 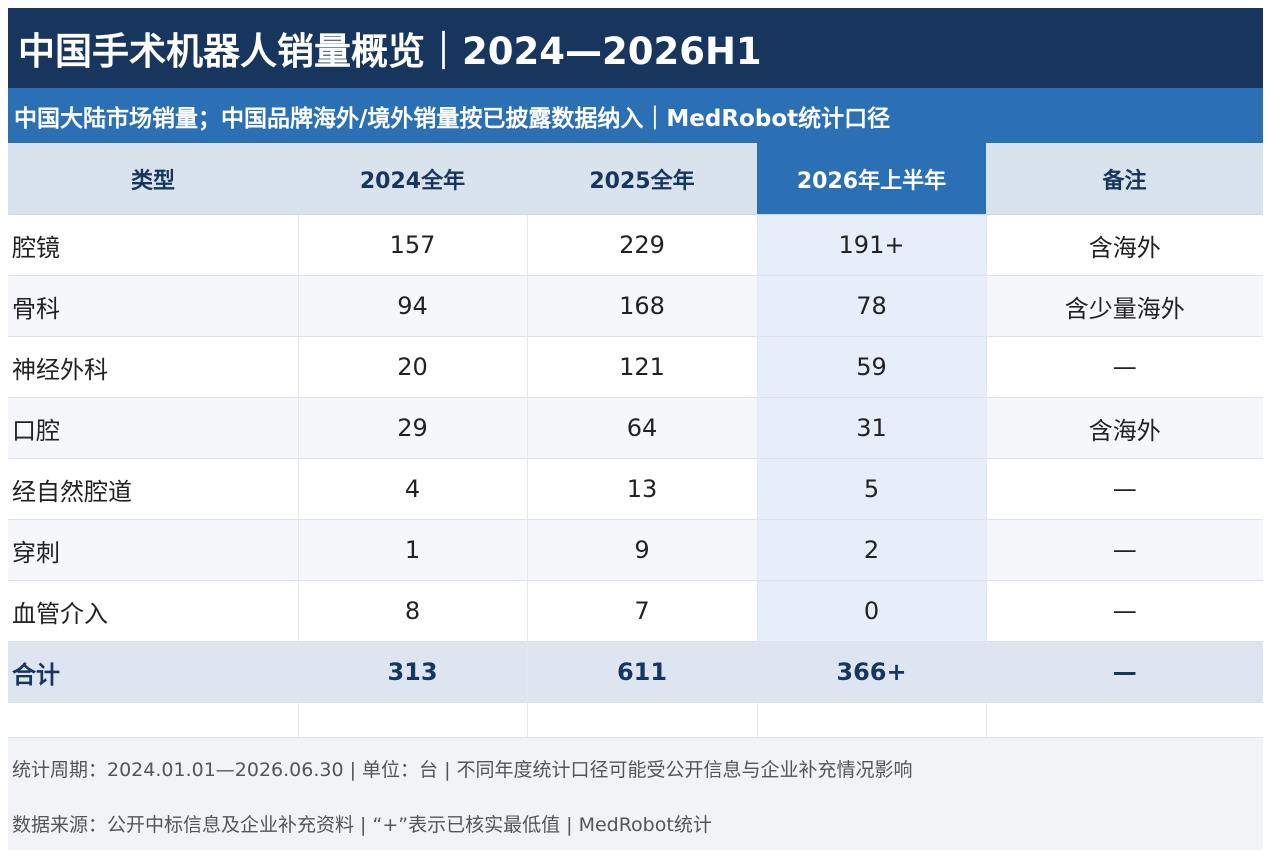 What do you see at coordinates (1124, 672) in the screenshot?
I see `total-notes: —` at bounding box center [1124, 672].